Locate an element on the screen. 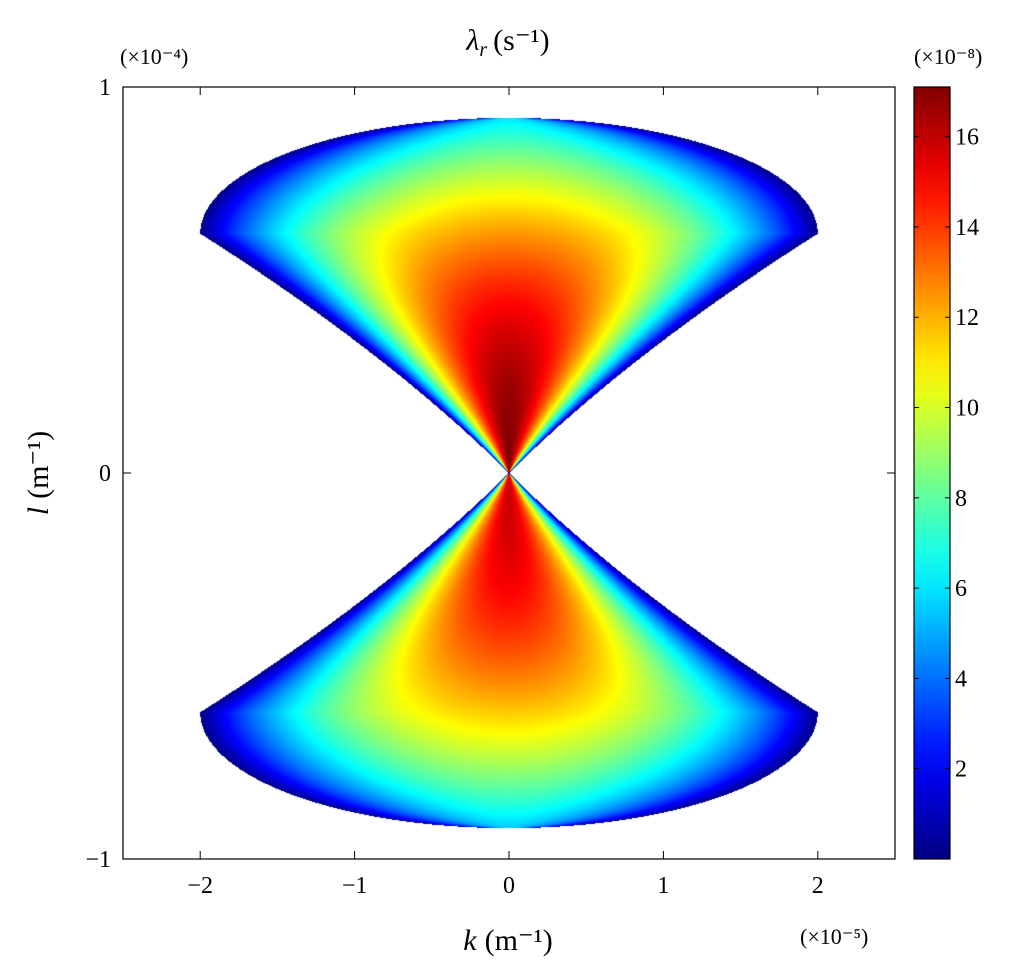  y-tick-label: 0 is located at coordinates (105, 474).